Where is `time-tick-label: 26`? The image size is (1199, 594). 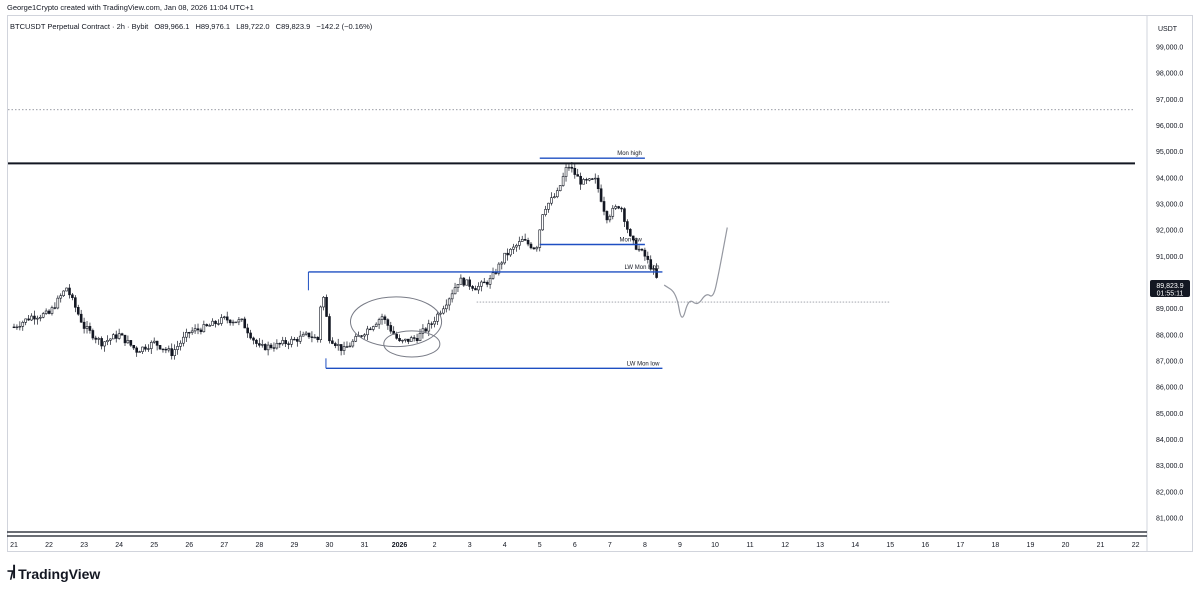
time-tick-label: 26 is located at coordinates (189, 545).